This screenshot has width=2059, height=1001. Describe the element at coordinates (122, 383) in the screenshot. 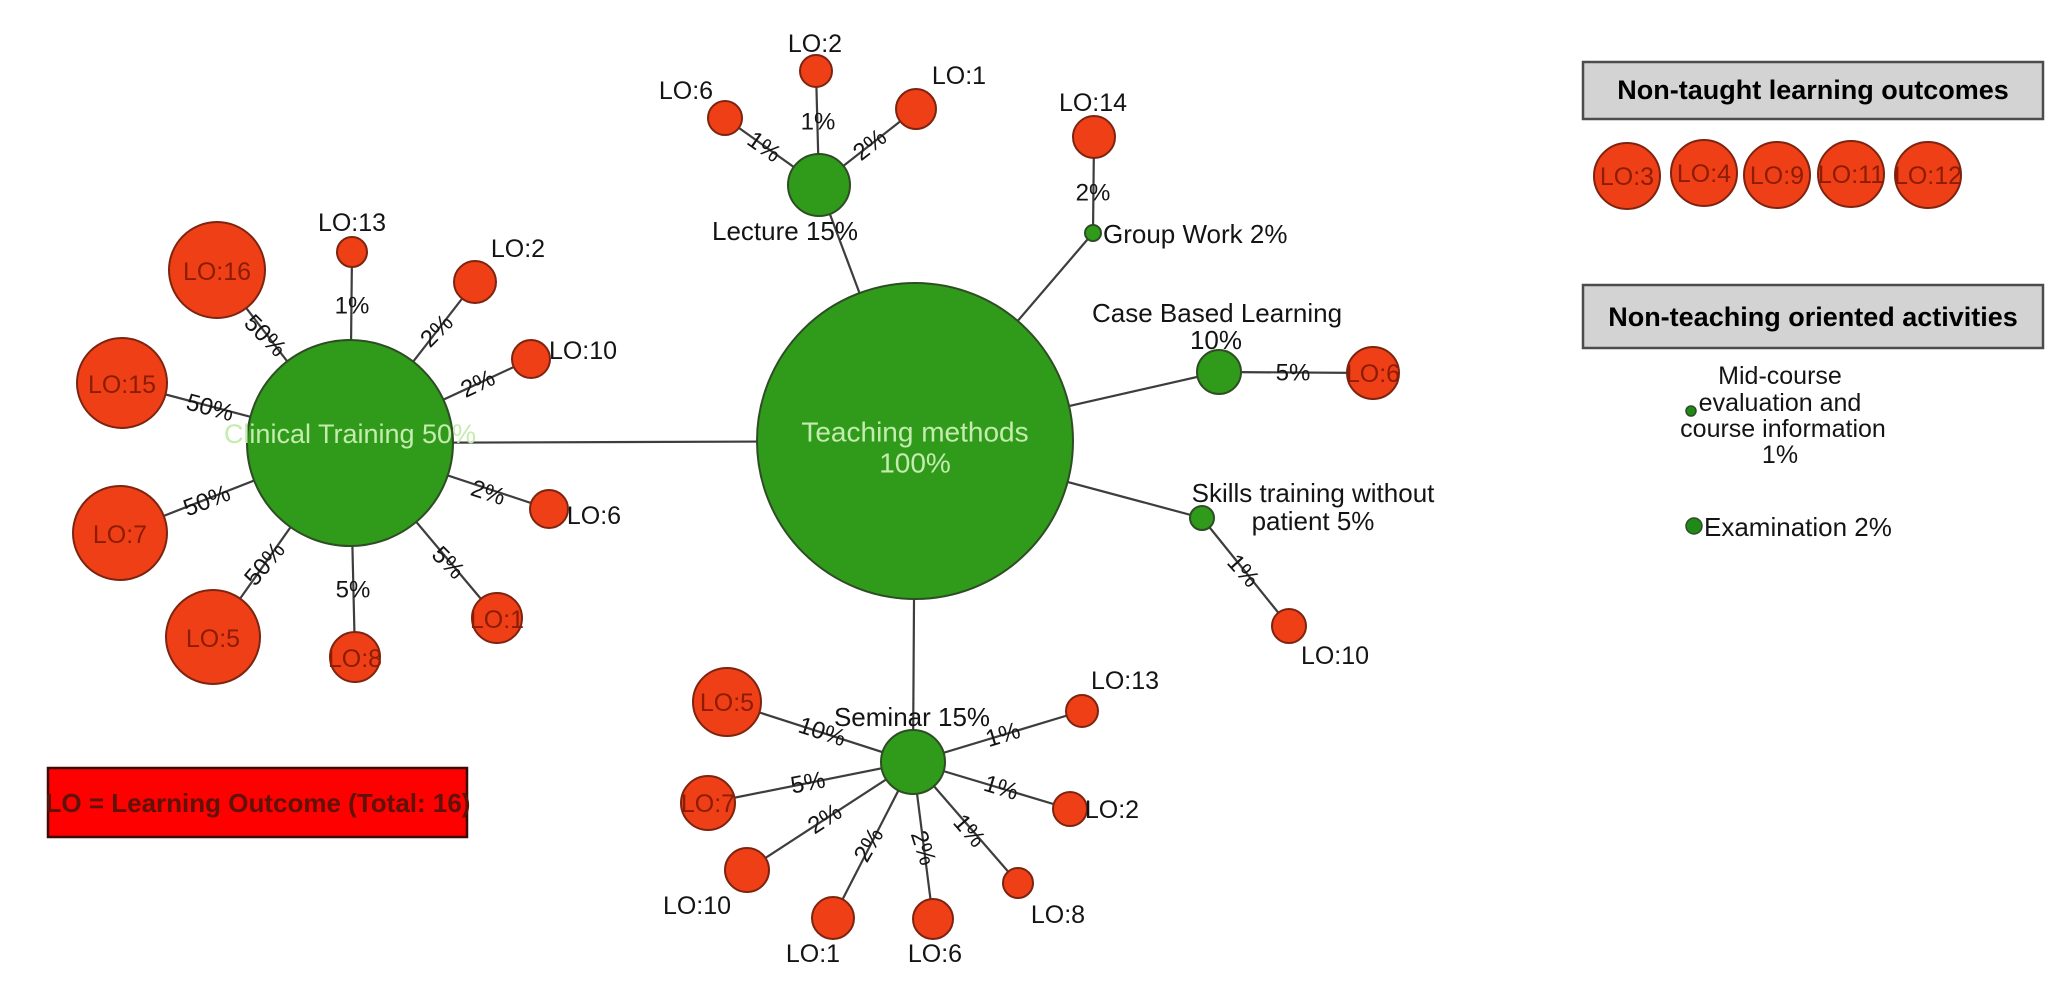

I see `node-clinical-lo15` at that location.